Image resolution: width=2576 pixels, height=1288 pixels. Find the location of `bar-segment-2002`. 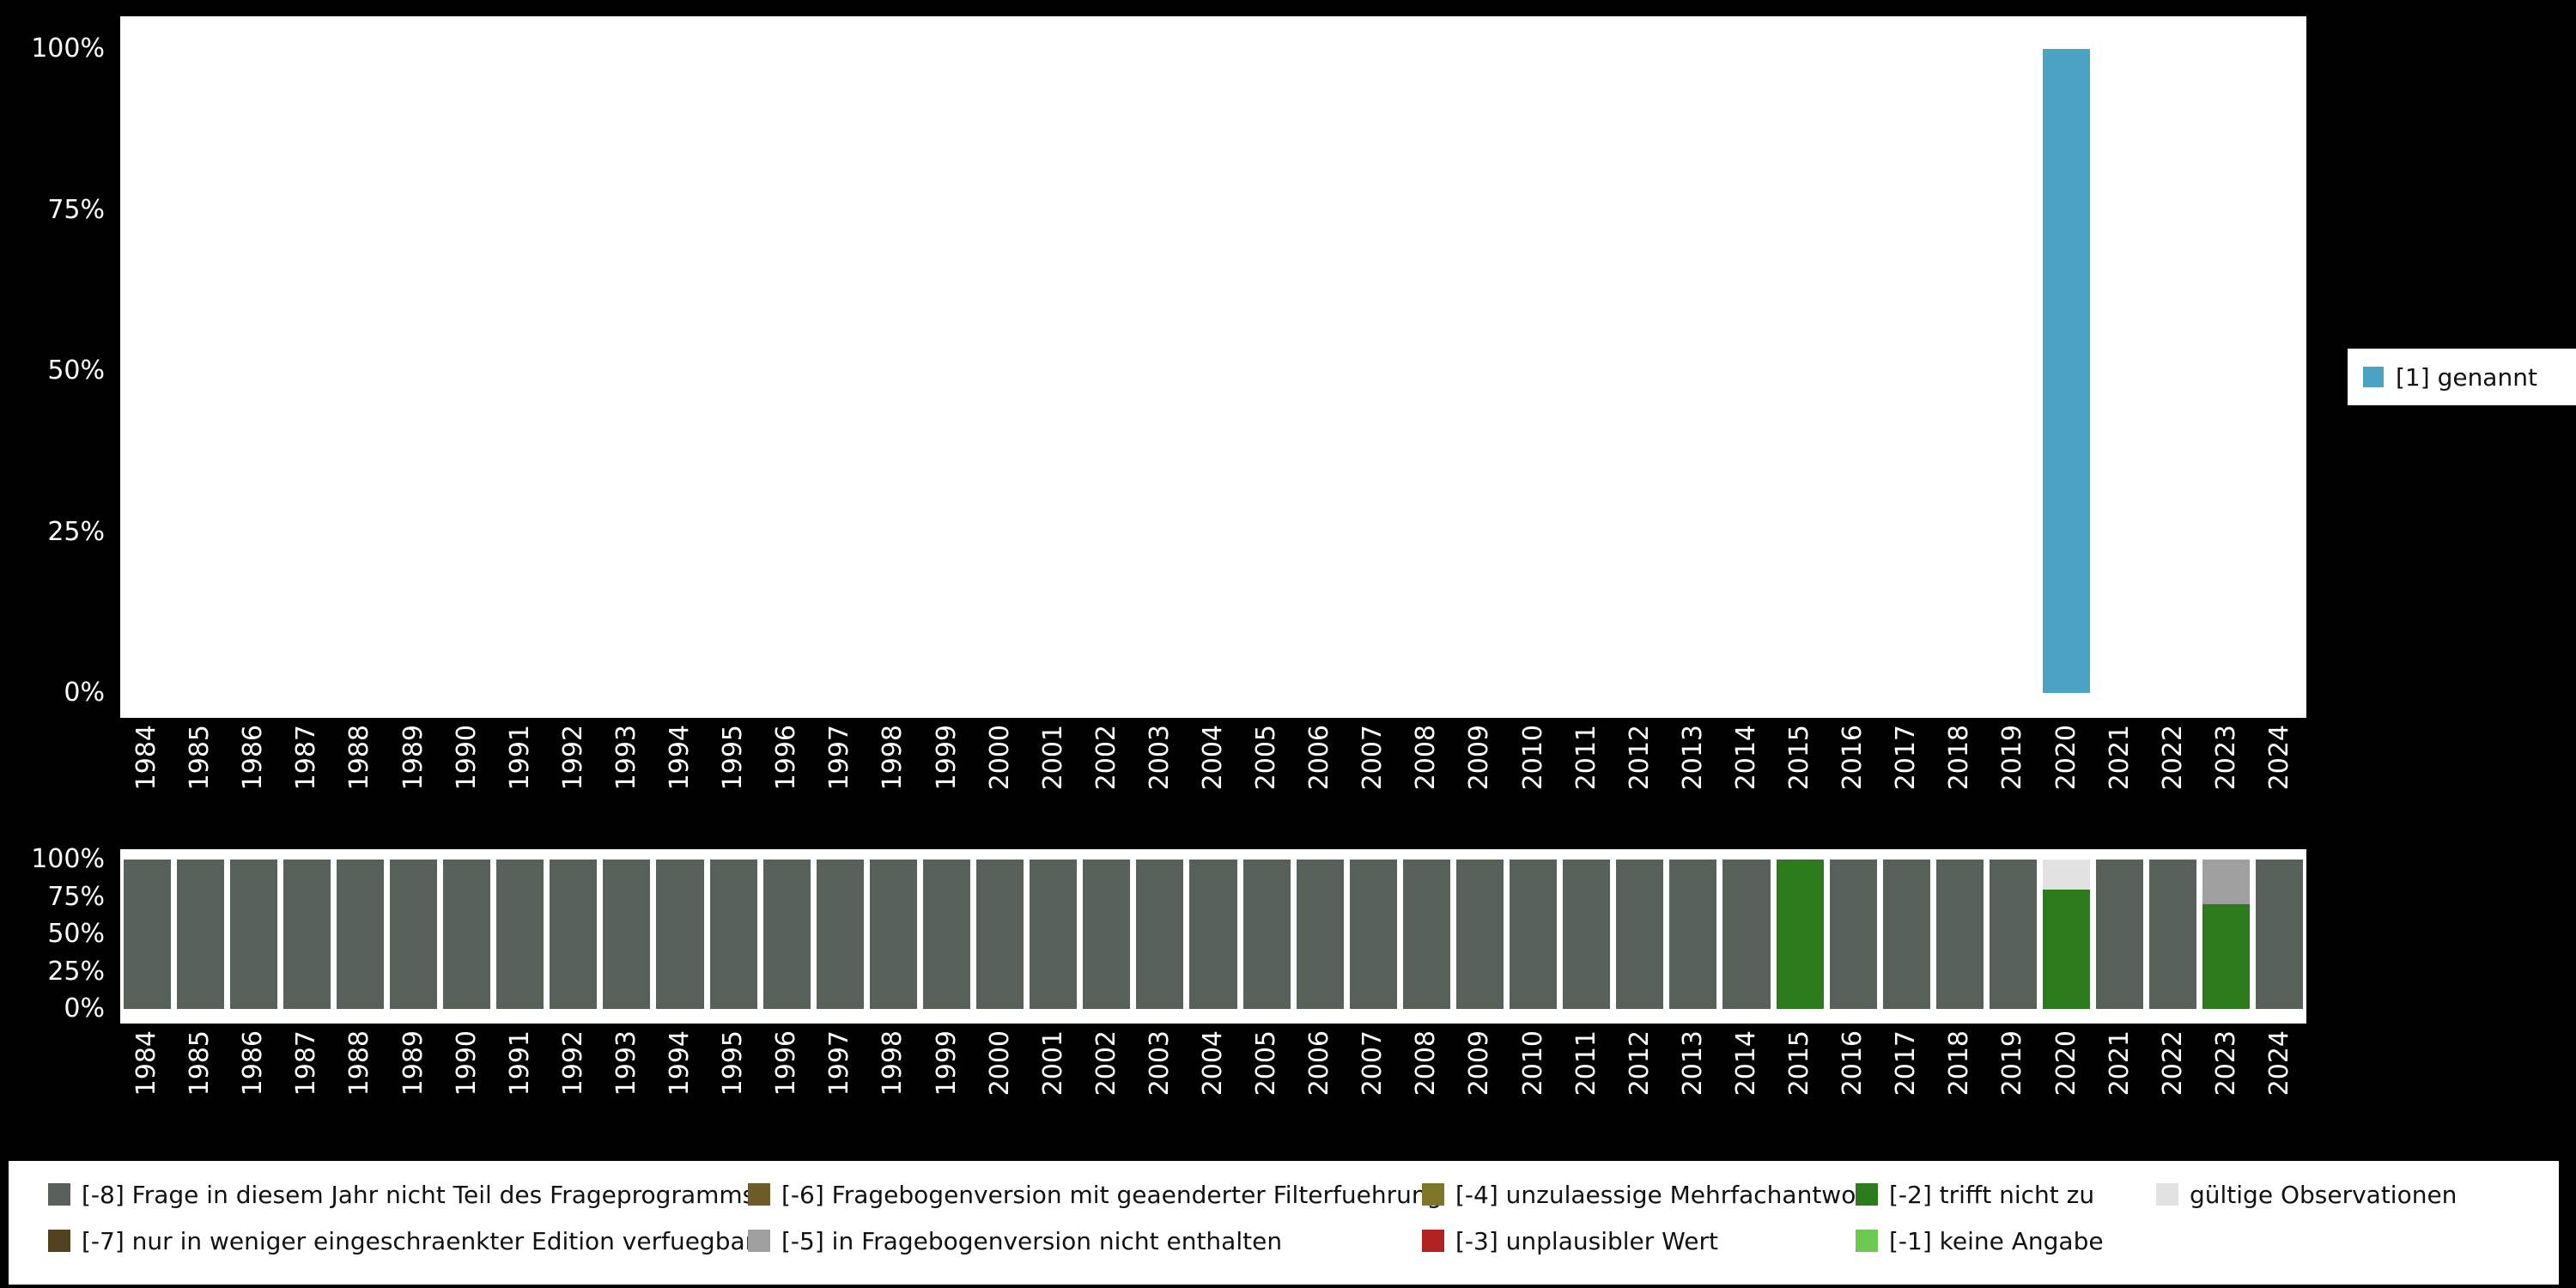

bar-segment-2002 is located at coordinates (1107, 935).